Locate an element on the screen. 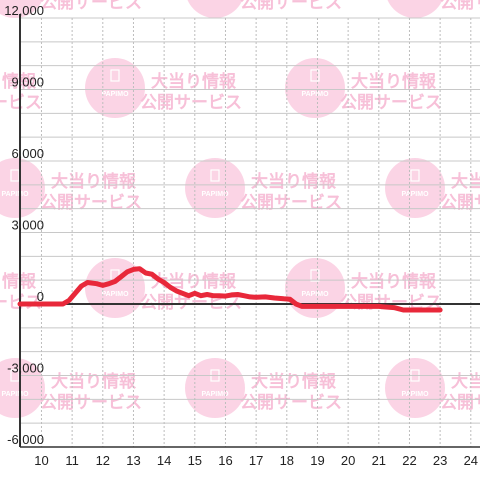 The width and height of the screenshot is (480, 480). x-tick-label: 21 is located at coordinates (379, 460).